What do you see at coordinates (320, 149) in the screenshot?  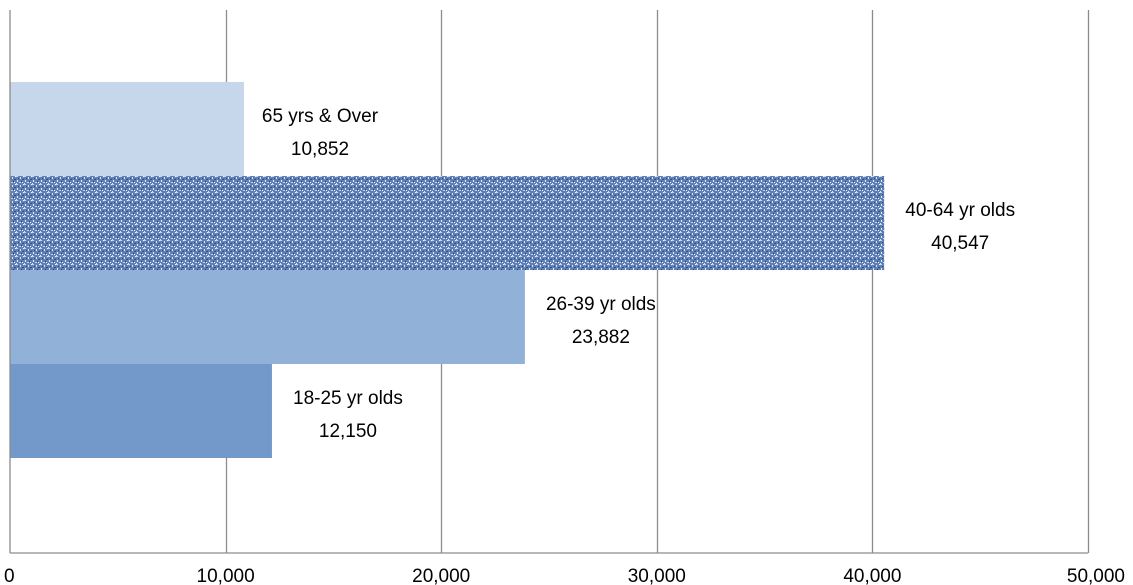 I see `bar-value-label: 10,852` at bounding box center [320, 149].